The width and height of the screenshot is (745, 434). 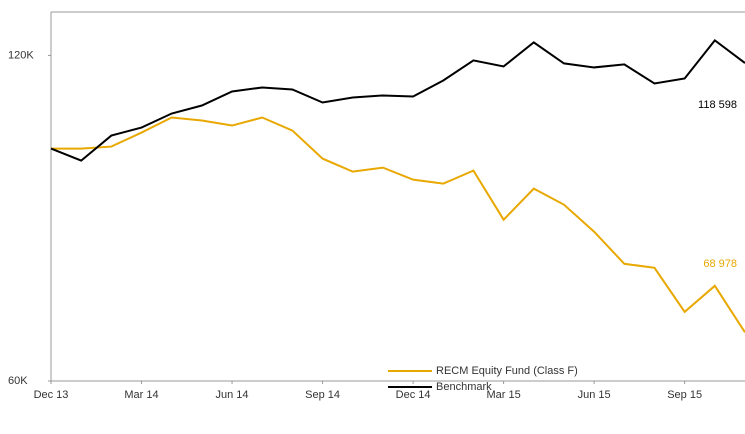 I want to click on x-tick-label: Jun 15, so click(x=594, y=395).